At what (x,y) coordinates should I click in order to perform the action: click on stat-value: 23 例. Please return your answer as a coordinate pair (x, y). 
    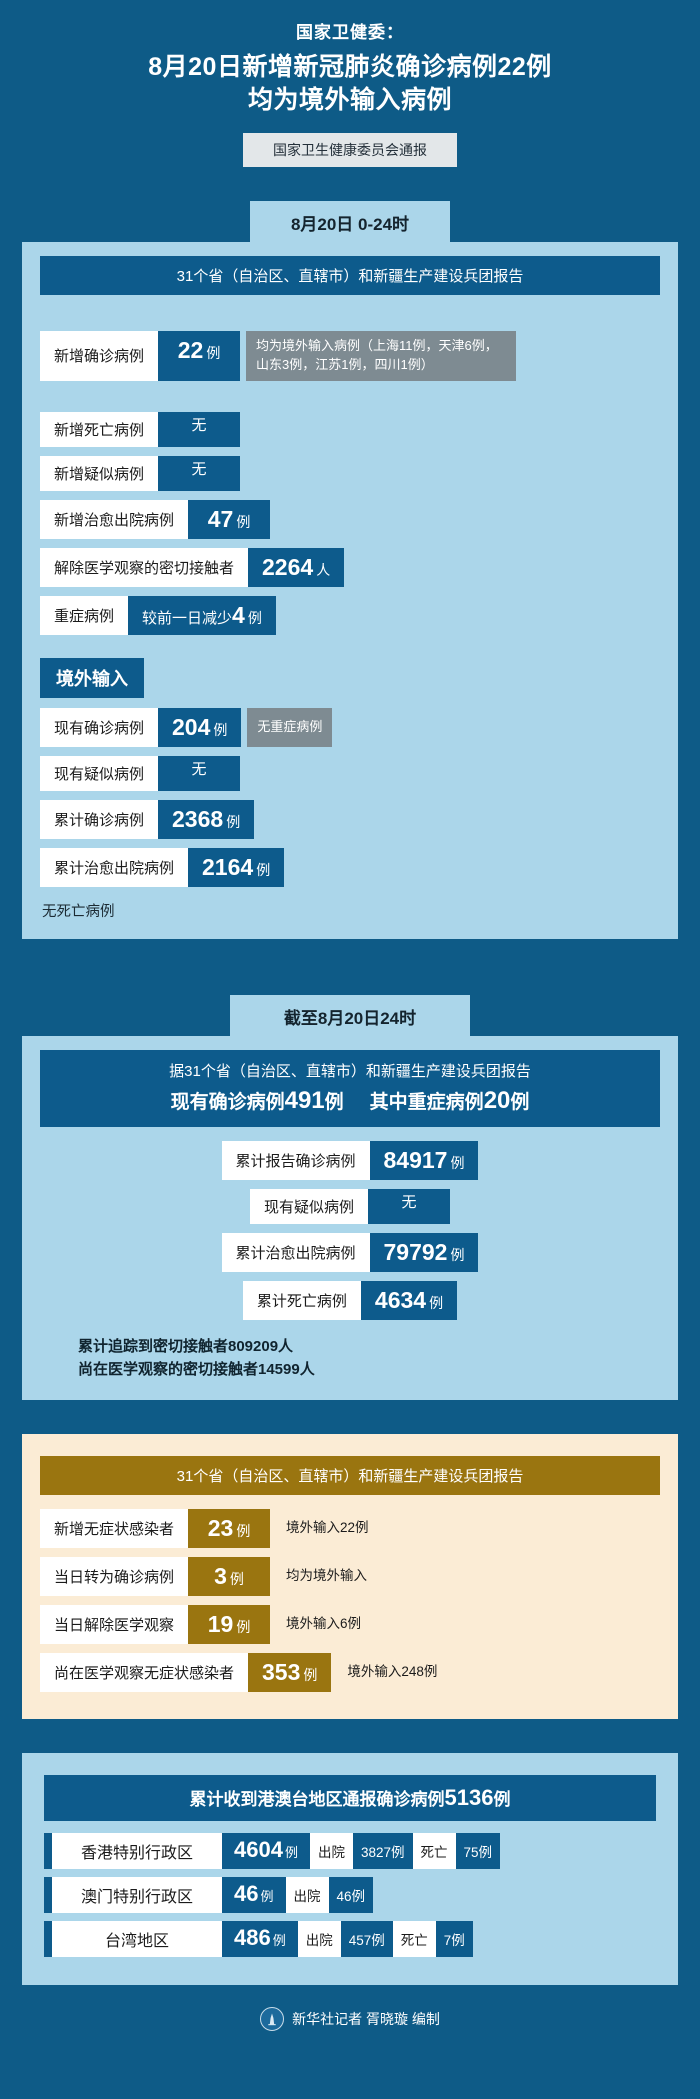
    Looking at the image, I should click on (229, 1528).